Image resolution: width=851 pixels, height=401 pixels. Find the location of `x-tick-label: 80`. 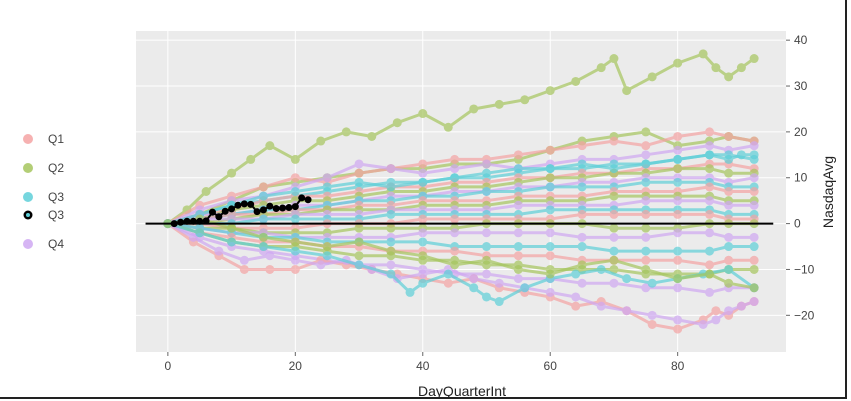

x-tick-label: 80 is located at coordinates (678, 366).